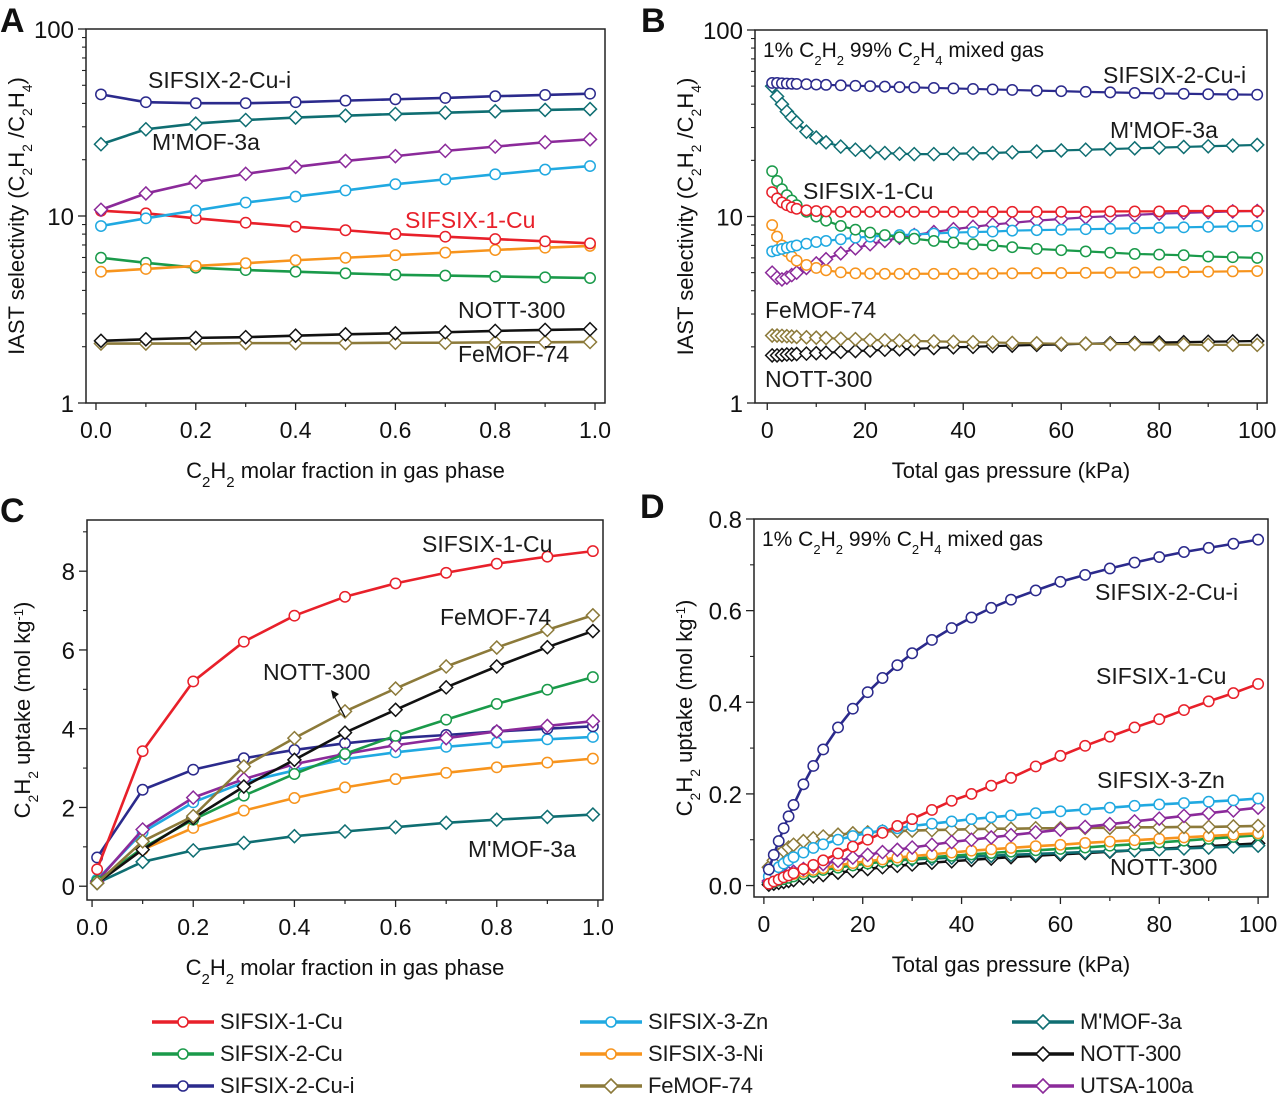 The height and width of the screenshot is (1101, 1280). I want to click on series-sifsix-1-cu, so click(1013, 783).